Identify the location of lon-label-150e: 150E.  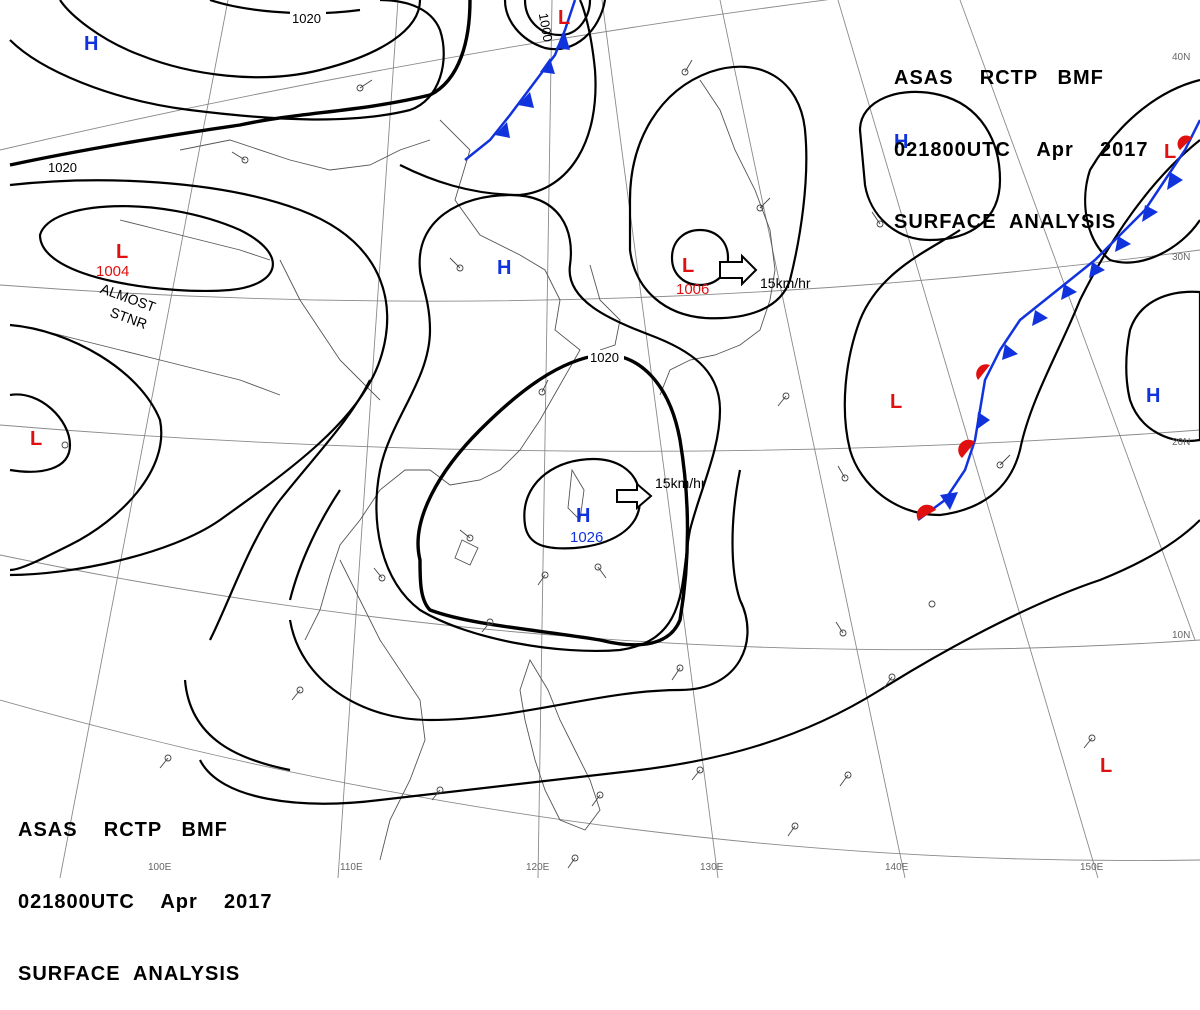
(1092, 867).